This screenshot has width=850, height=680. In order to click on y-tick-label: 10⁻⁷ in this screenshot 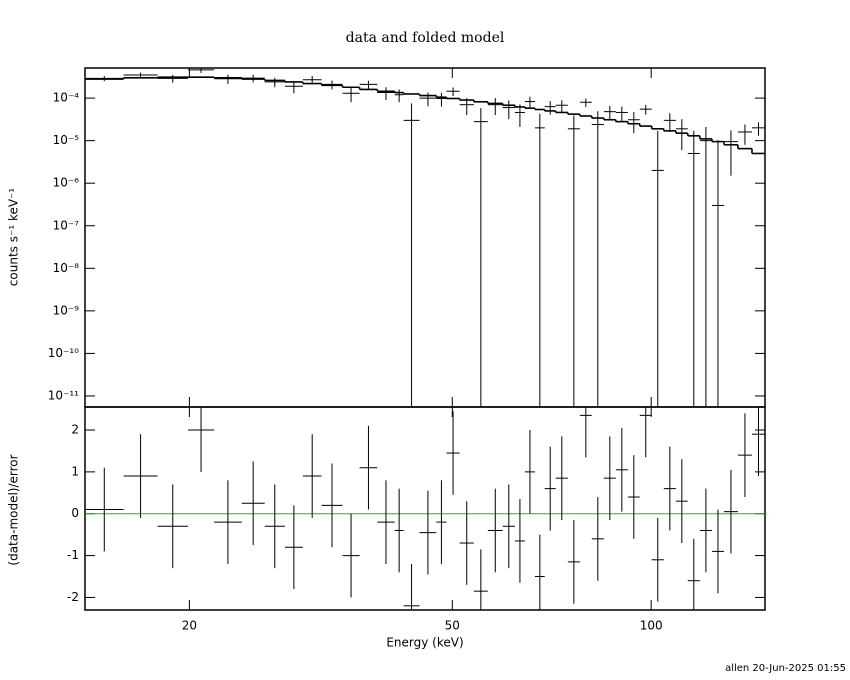, I will do `click(66, 225)`.